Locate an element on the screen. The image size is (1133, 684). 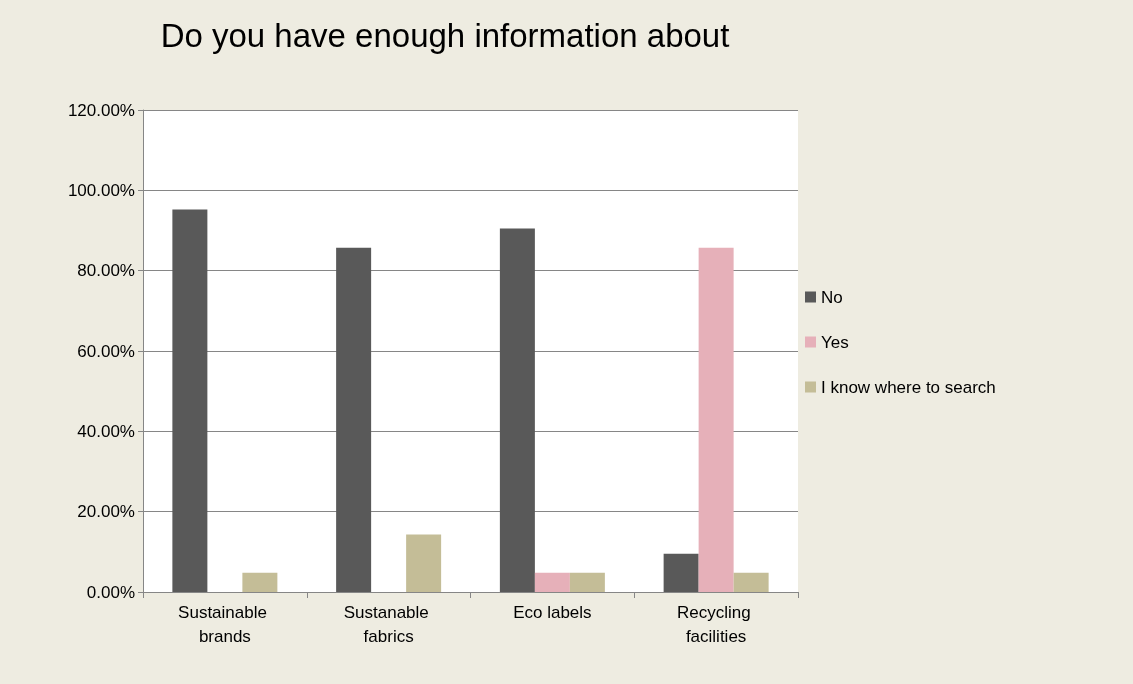
legend-label: No is located at coordinates (832, 297).